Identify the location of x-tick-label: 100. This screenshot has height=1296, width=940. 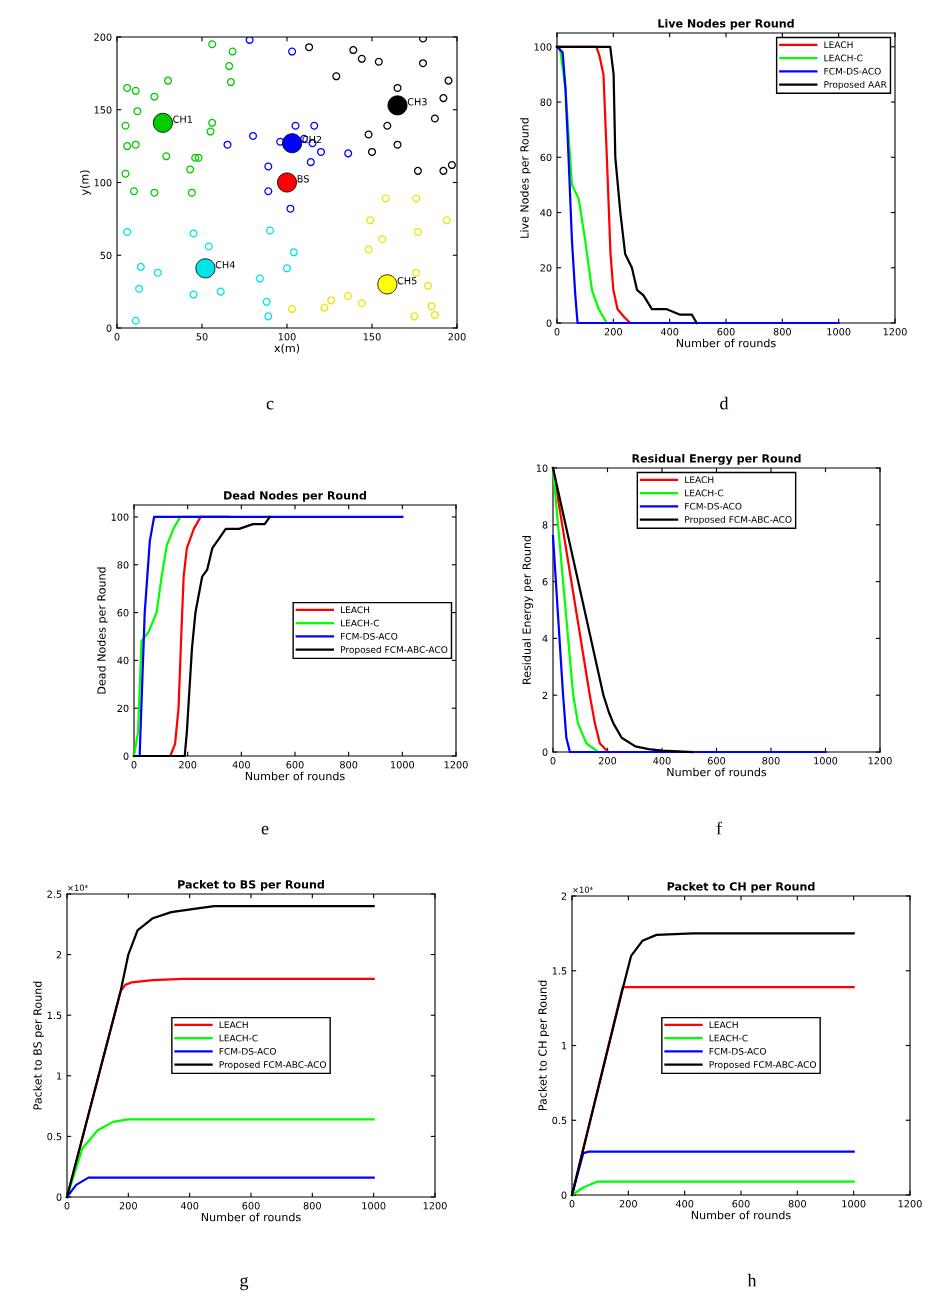
(287, 337).